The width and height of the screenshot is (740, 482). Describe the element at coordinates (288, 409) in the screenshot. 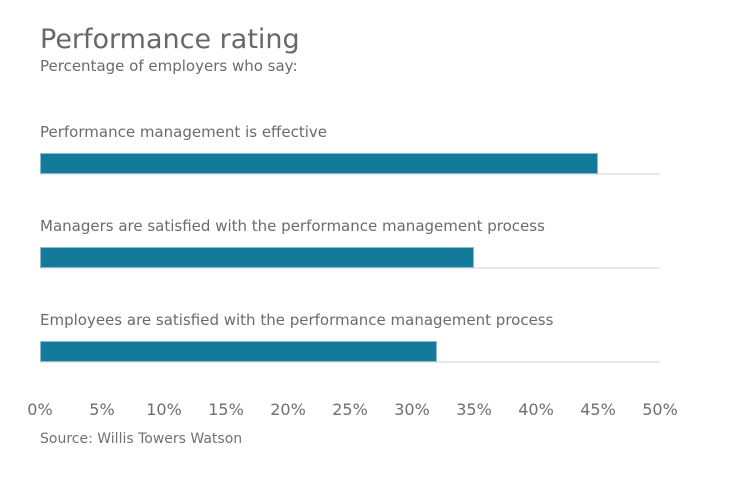

I see `x-axis-tick: 20%` at that location.